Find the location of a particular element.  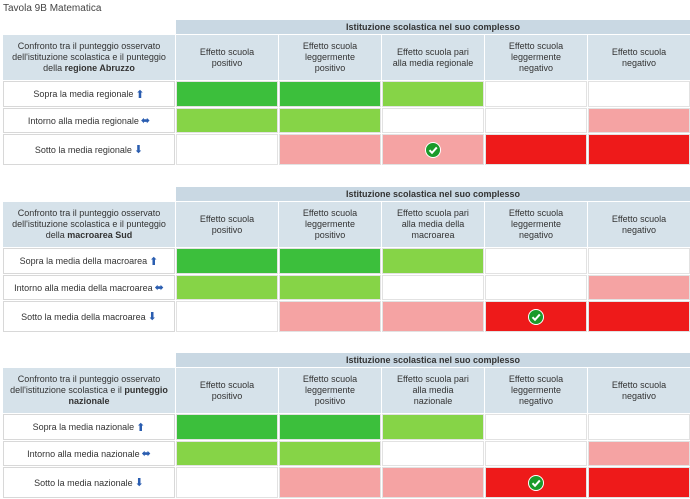

page-title: Tavola 9B Matematica is located at coordinates (52, 8).